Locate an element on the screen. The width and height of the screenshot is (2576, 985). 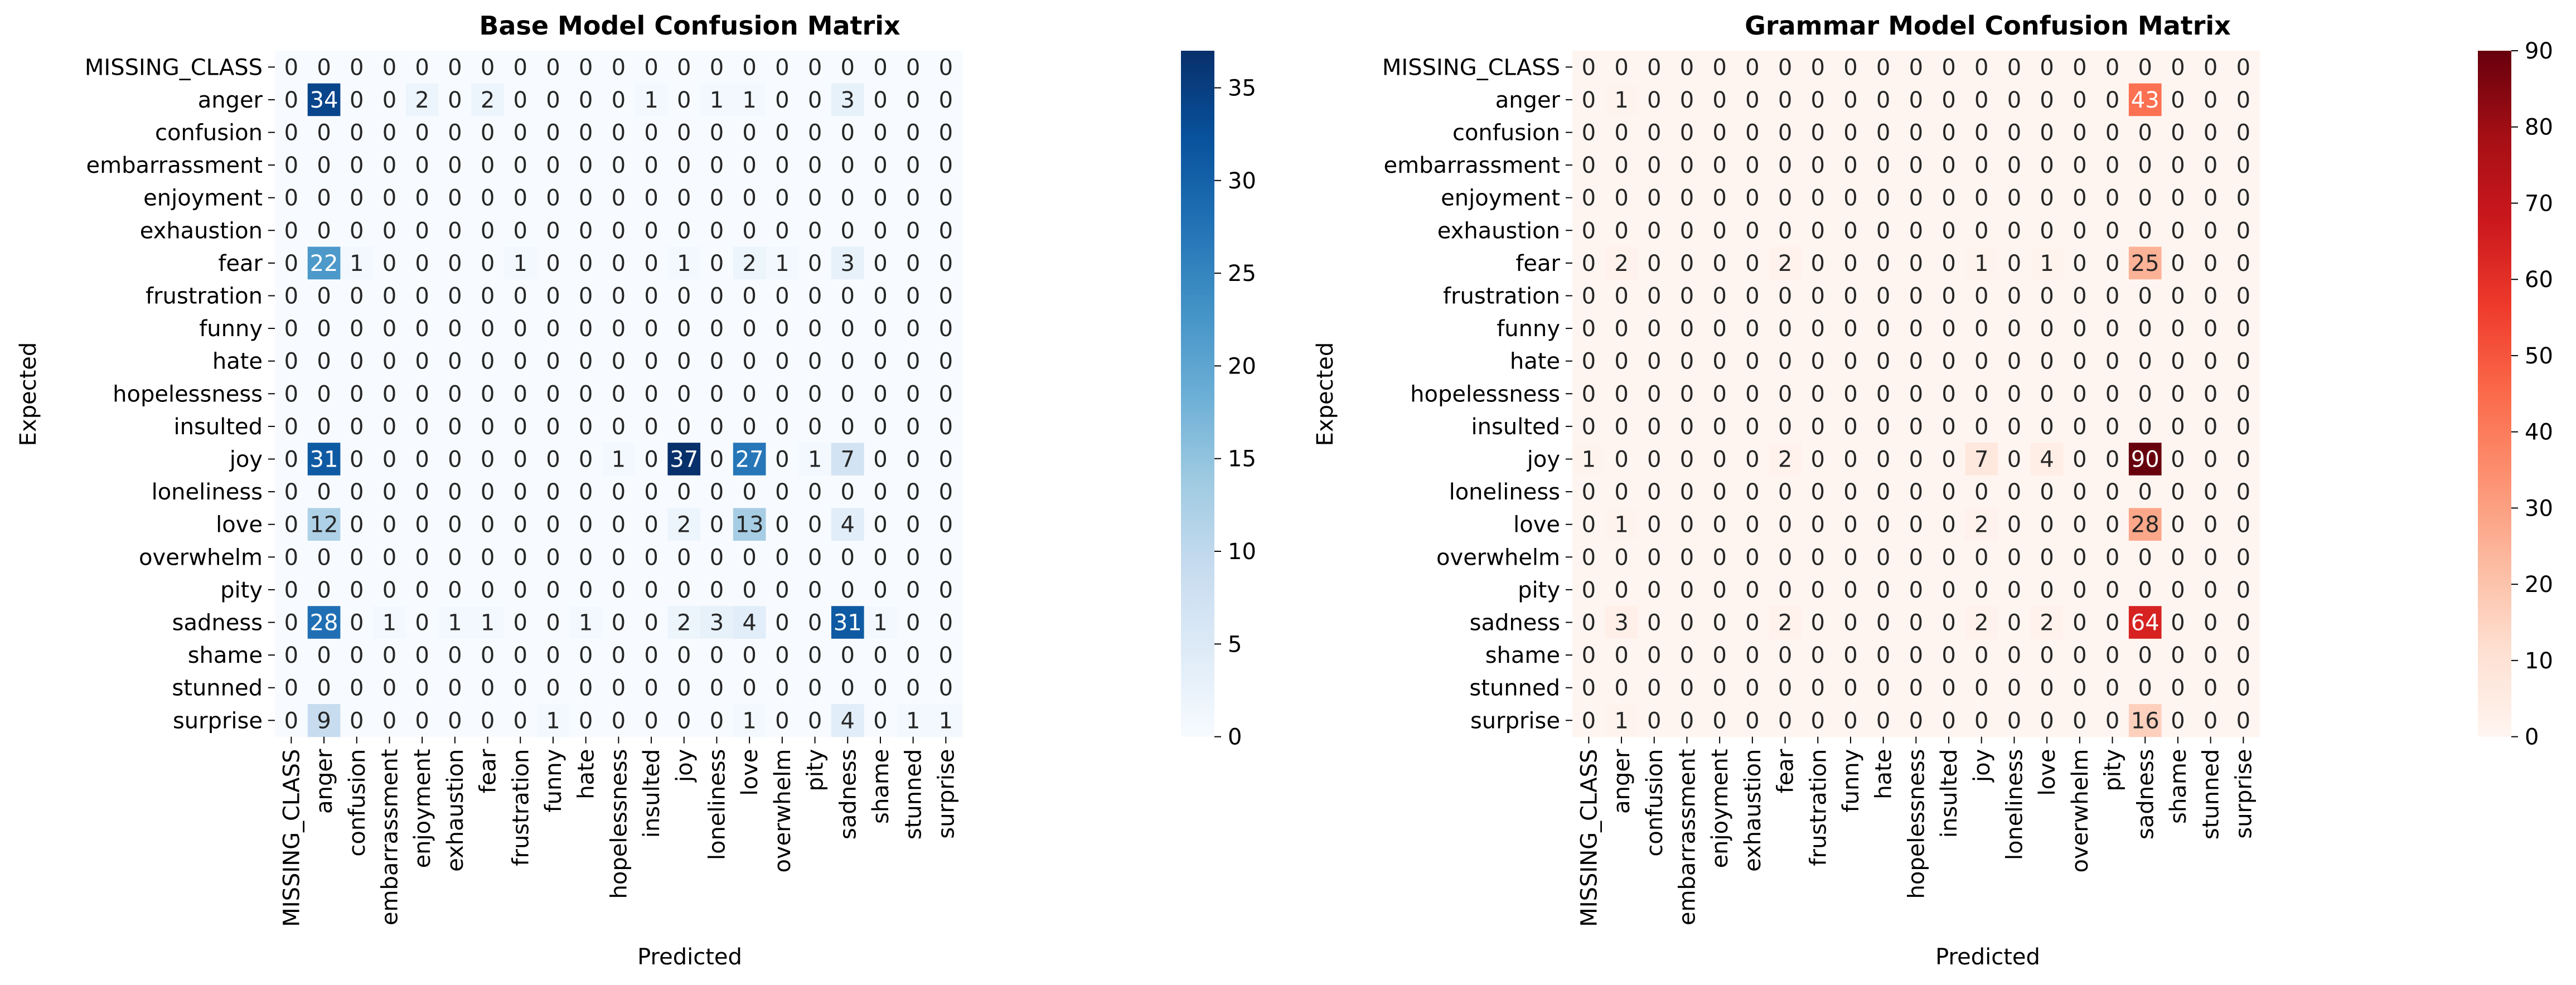
y-tick-label: hopelessness is located at coordinates (188, 394).